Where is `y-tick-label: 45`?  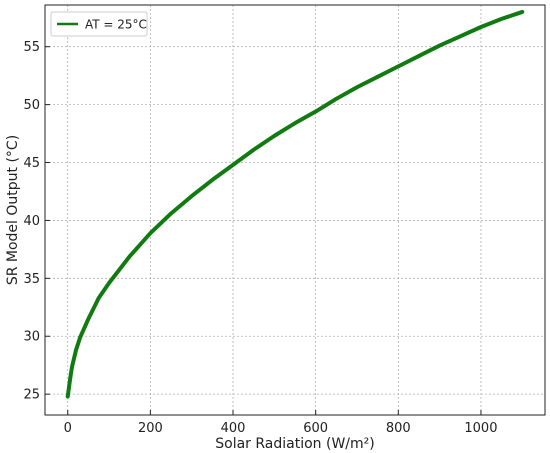 y-tick-label: 45 is located at coordinates (31, 163).